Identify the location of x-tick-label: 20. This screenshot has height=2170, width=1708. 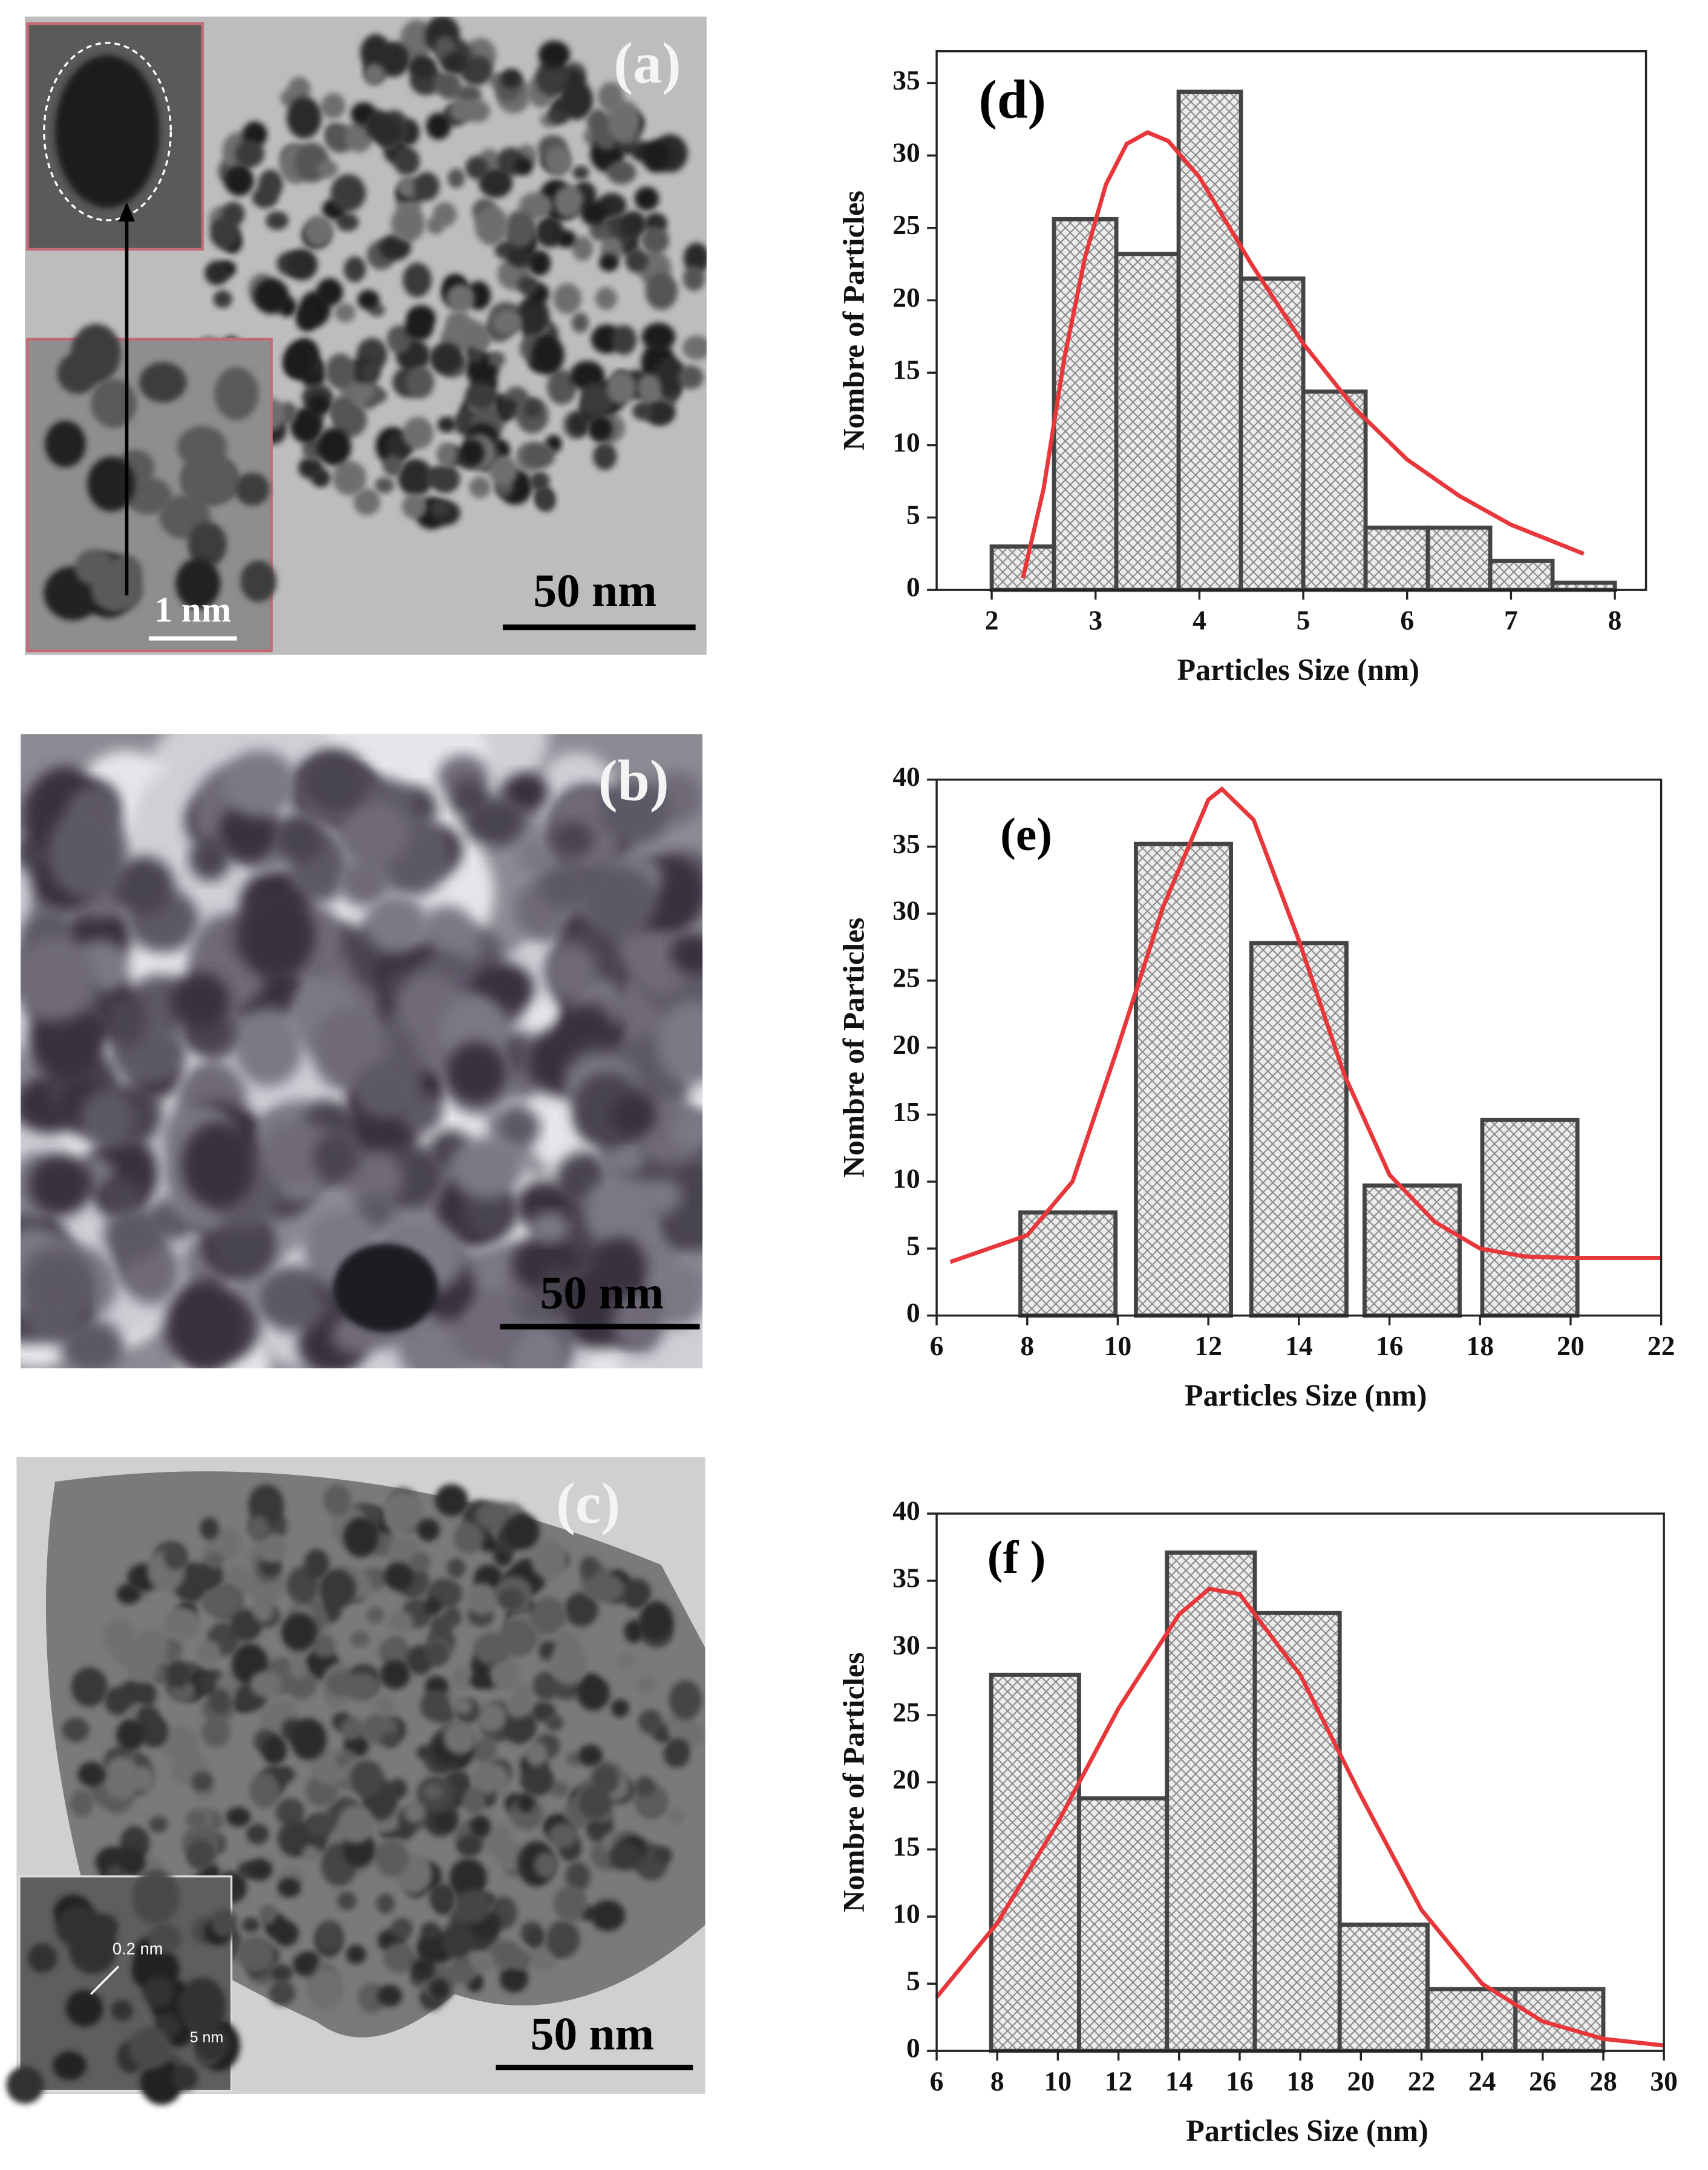
(1571, 1345).